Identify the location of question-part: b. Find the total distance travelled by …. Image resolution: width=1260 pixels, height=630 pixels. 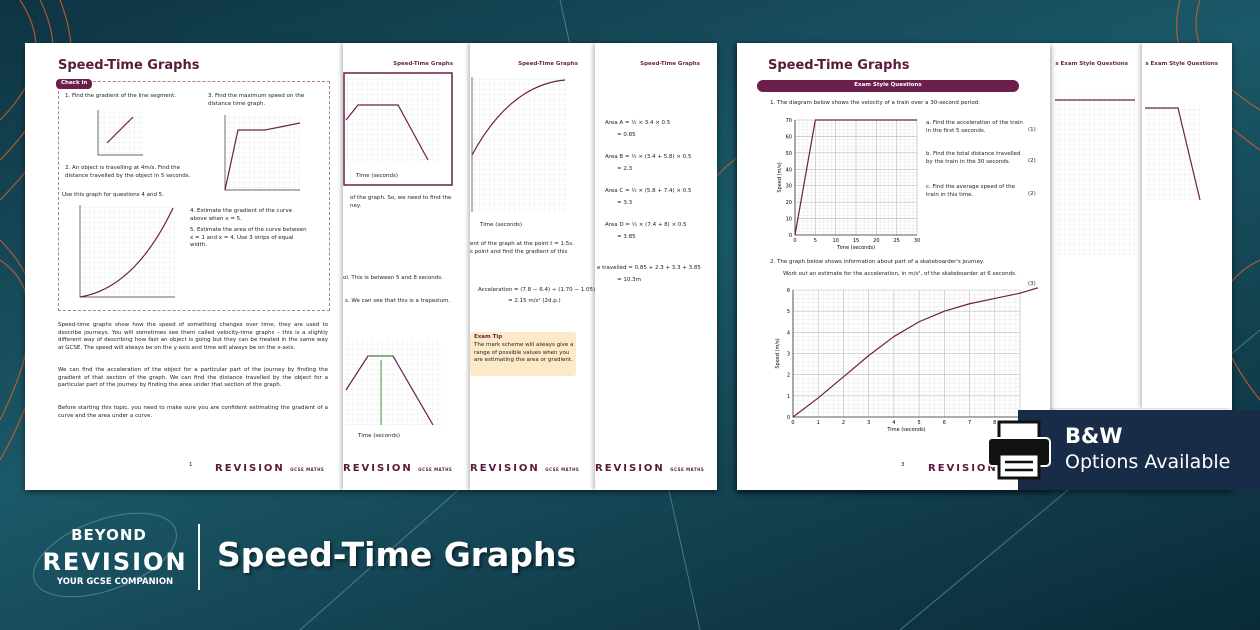
(973, 158).